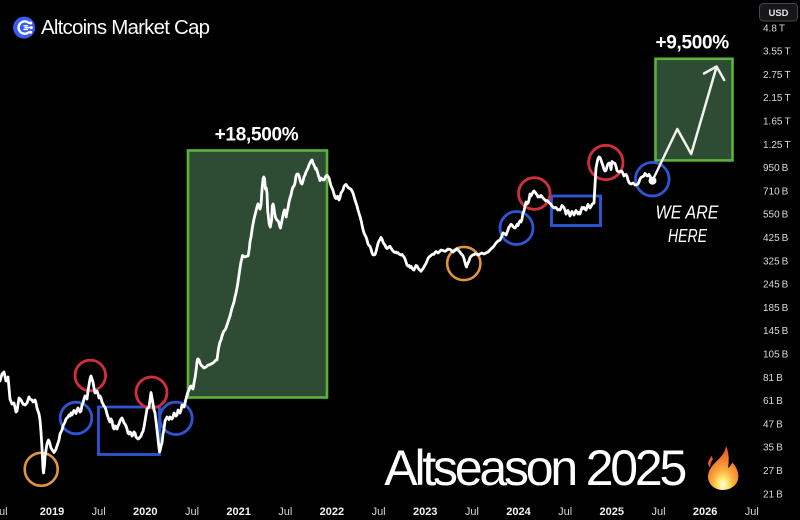  I want to click on svg-text: 27 B, so click(773, 471).